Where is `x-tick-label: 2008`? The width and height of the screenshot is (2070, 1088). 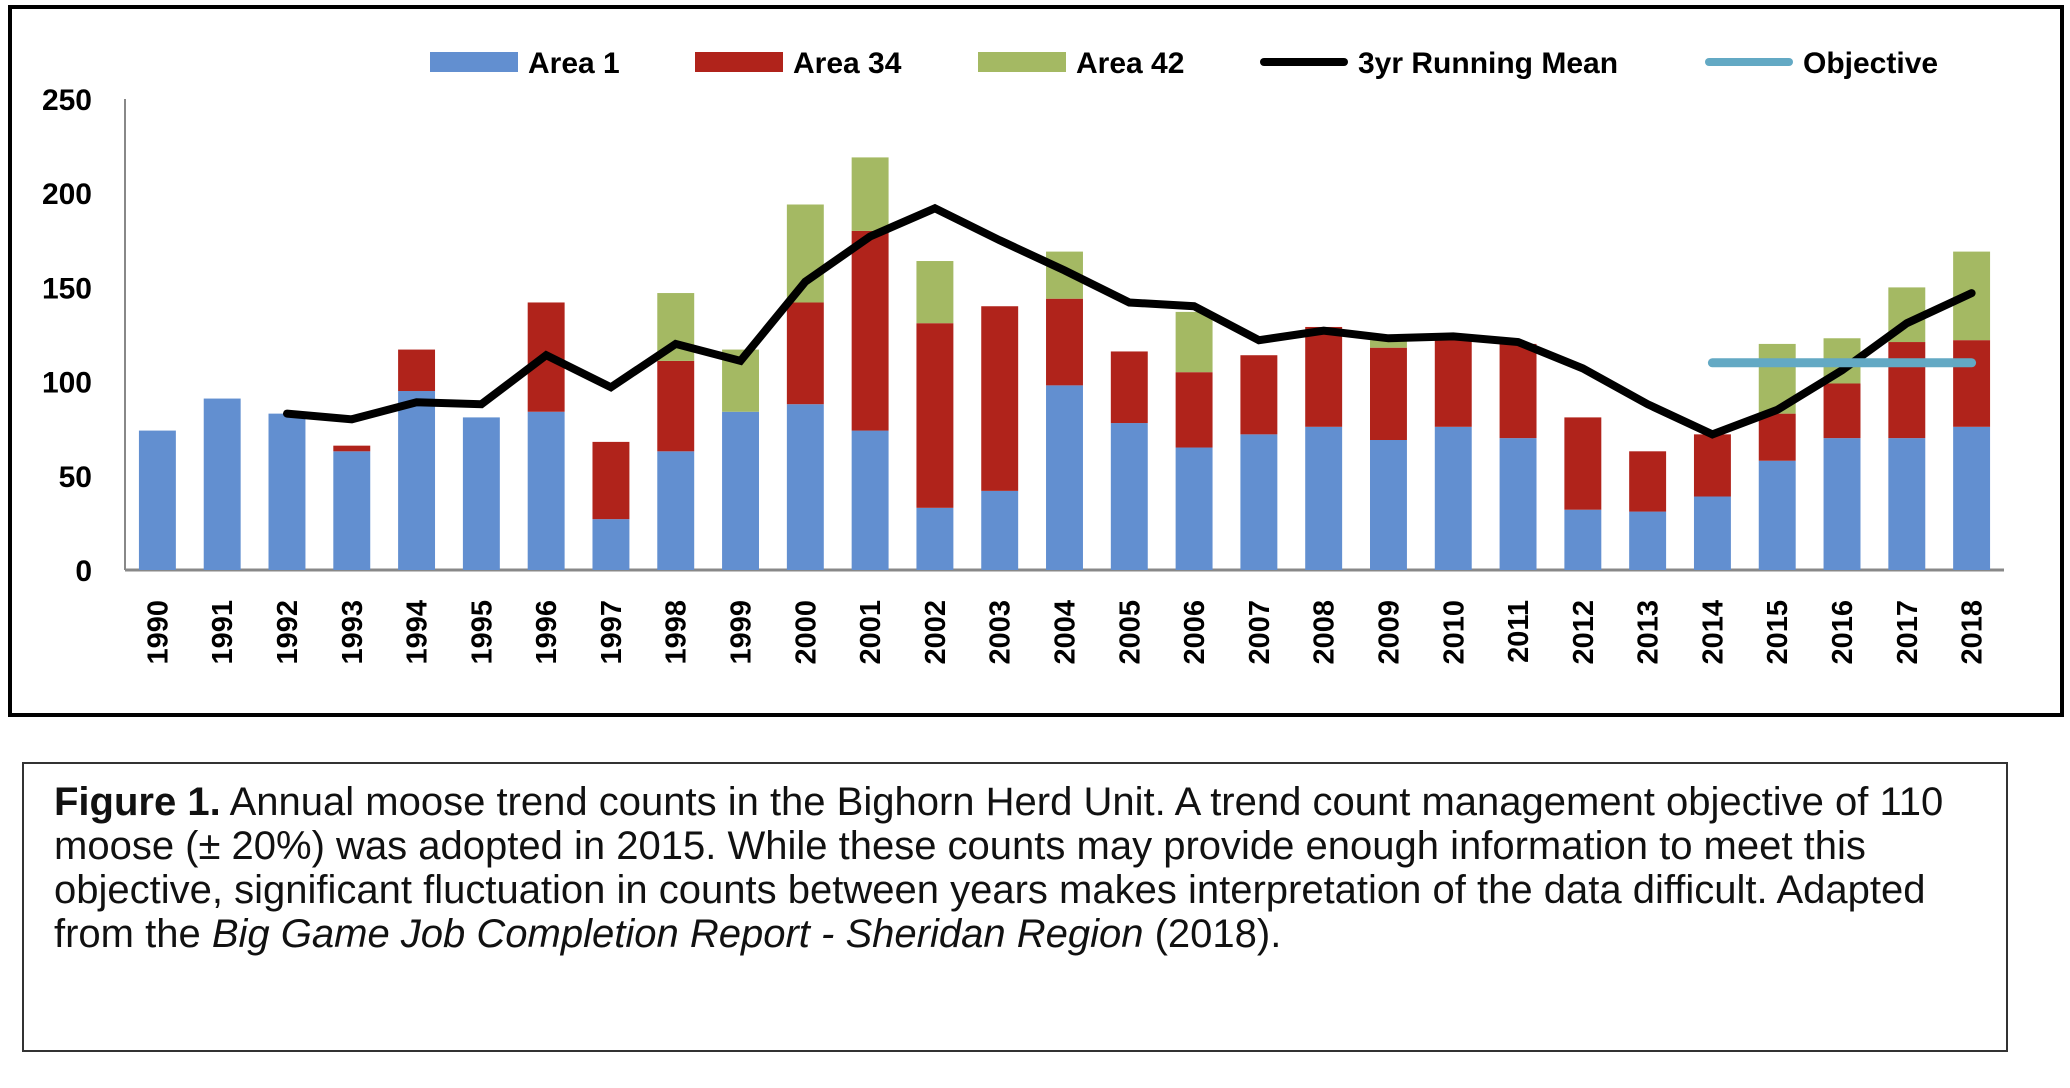 x-tick-label: 2008 is located at coordinates (1325, 632).